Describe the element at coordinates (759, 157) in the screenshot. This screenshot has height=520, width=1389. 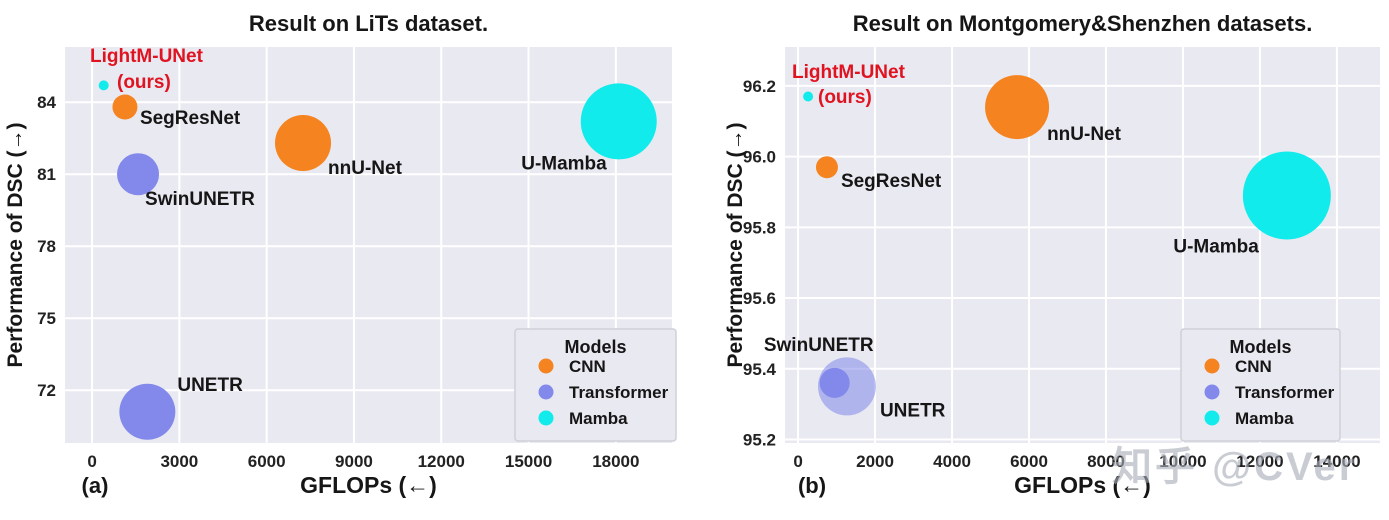
I see `y-tick-label: 96.0` at that location.